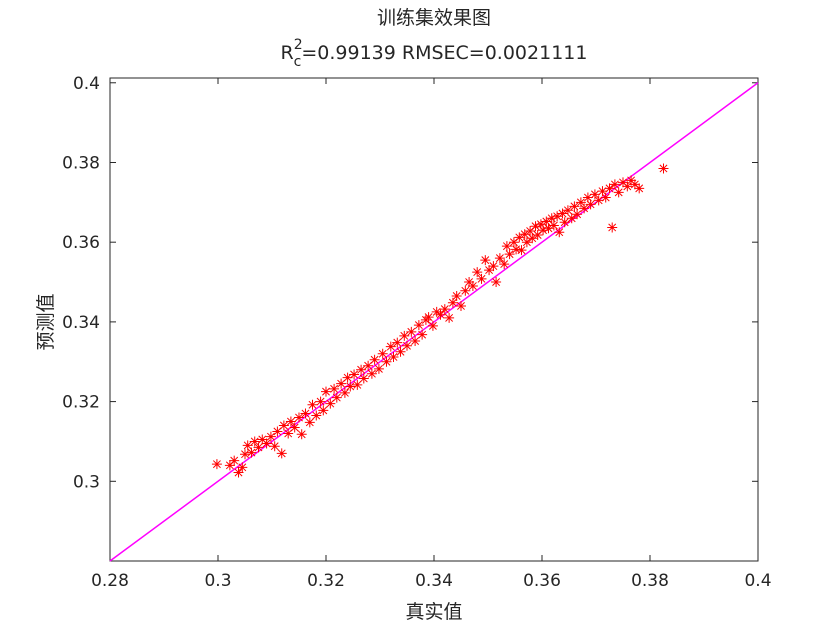 The width and height of the screenshot is (840, 630). I want to click on subtitle-base: R, so click(287, 53).